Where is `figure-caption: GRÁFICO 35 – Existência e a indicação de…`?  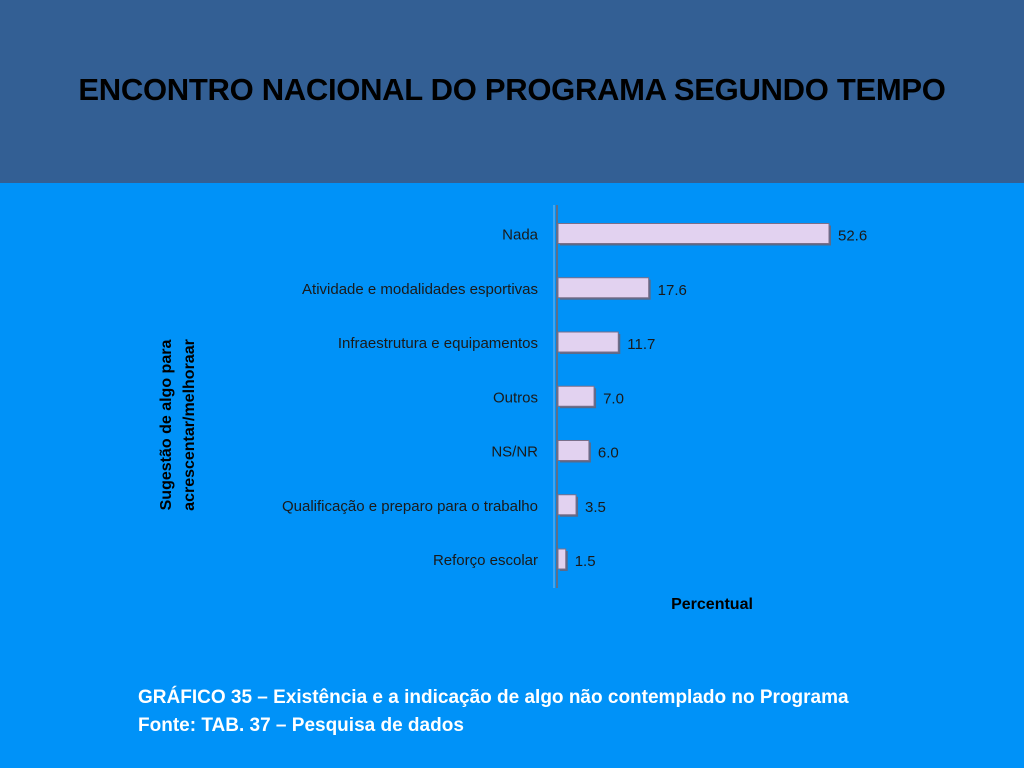 figure-caption: GRÁFICO 35 – Existência e a indicação de… is located at coordinates (568, 712).